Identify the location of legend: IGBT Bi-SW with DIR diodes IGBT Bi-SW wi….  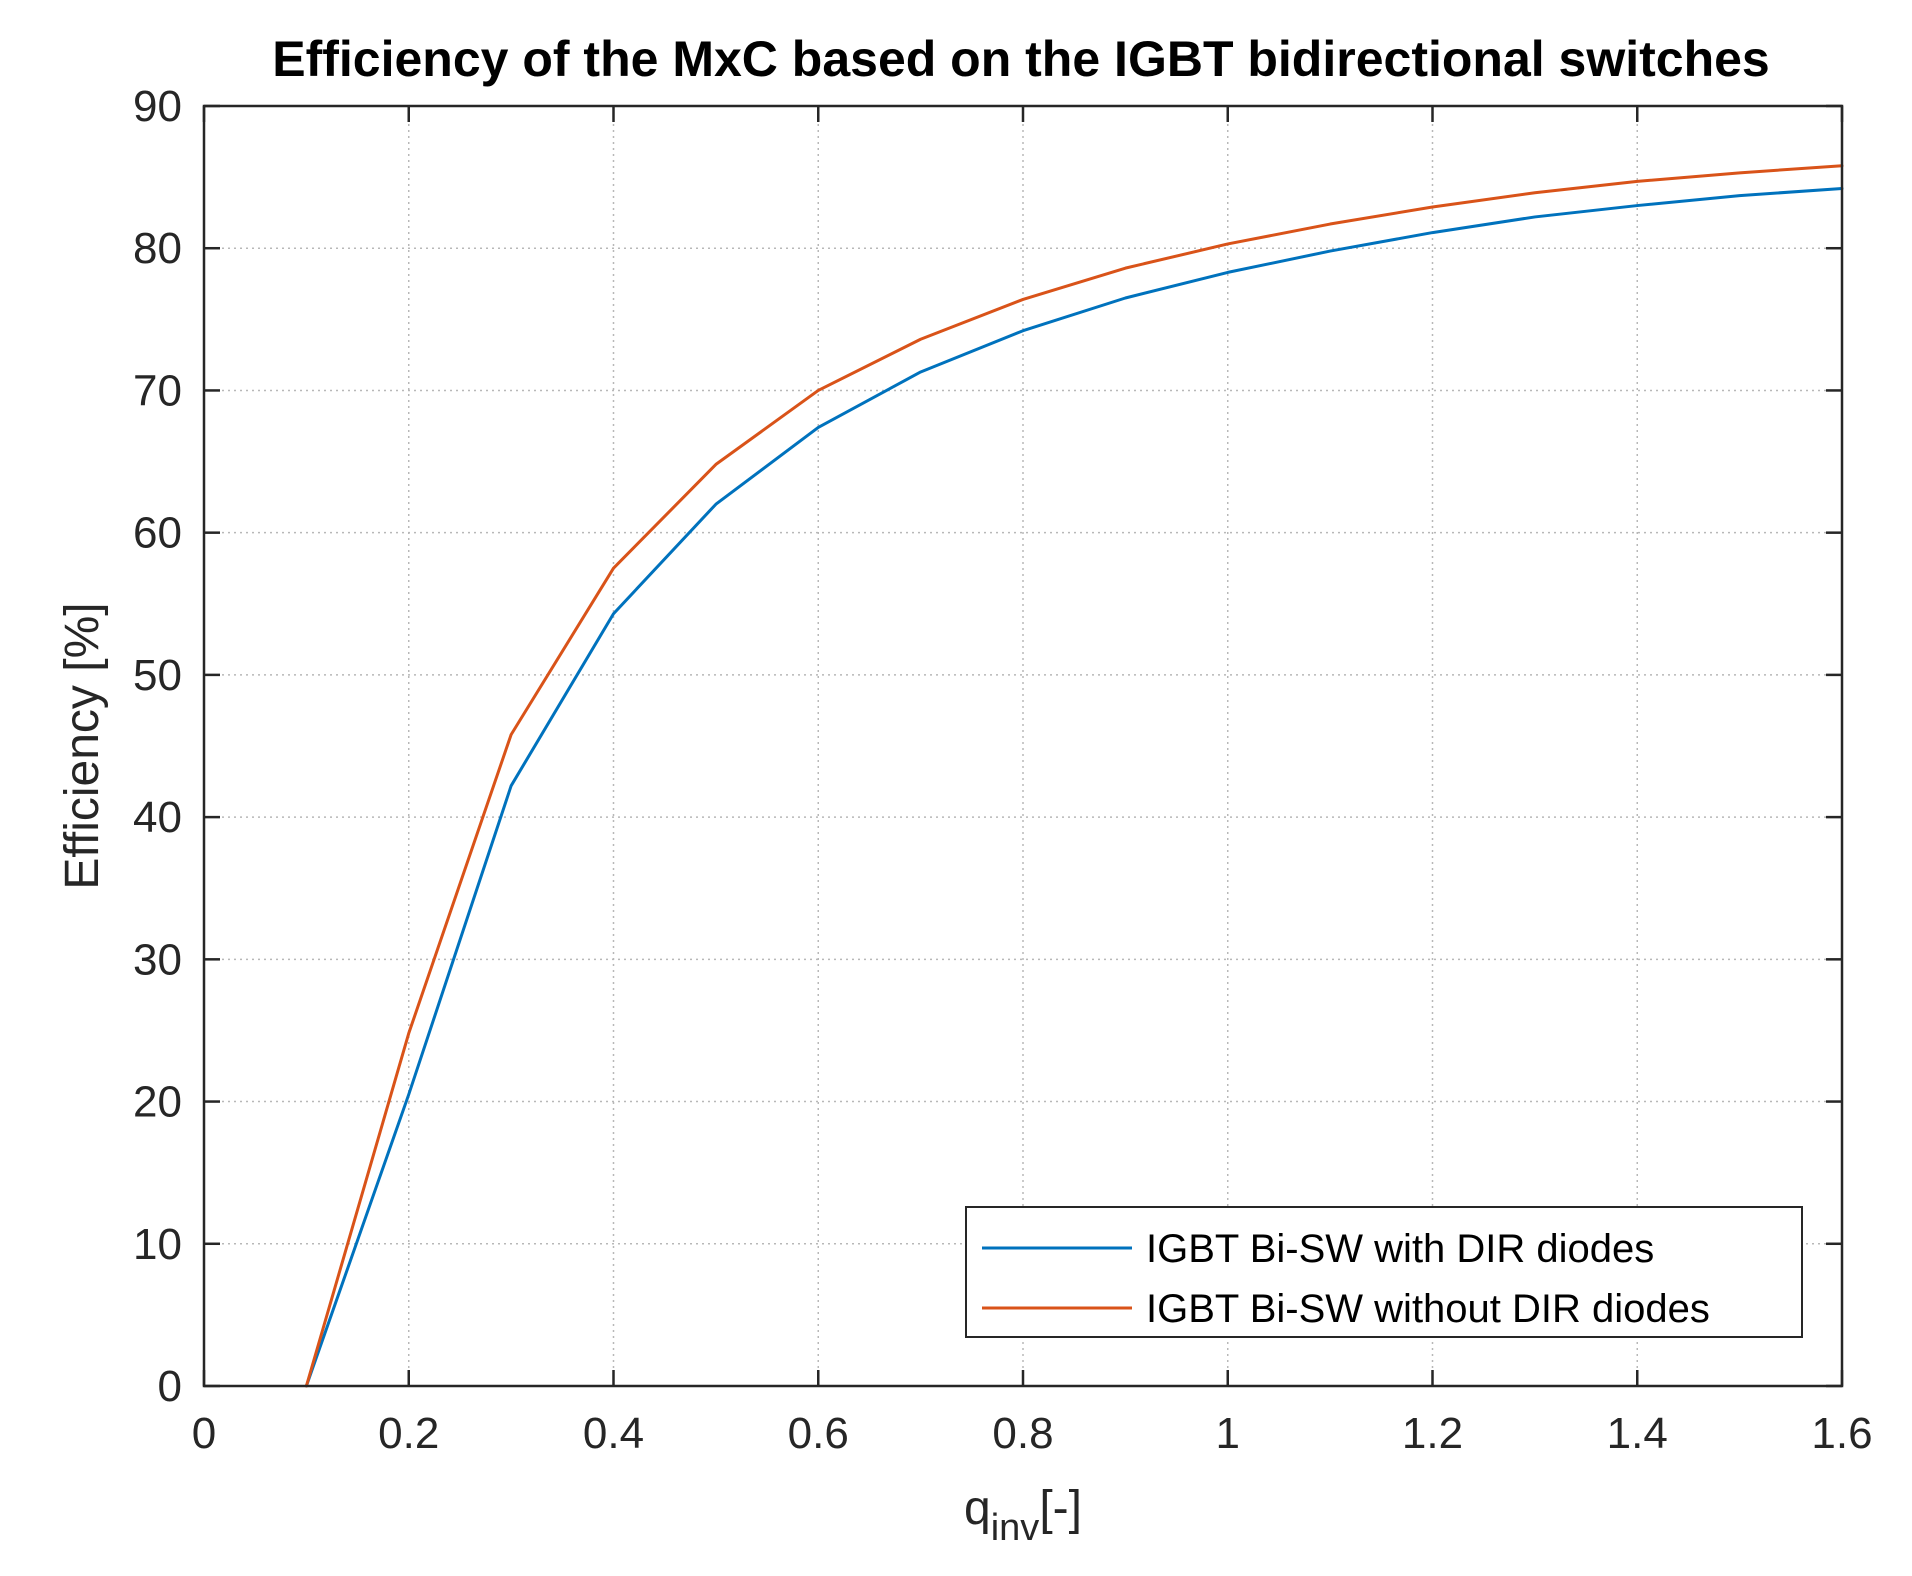
(1384, 1272).